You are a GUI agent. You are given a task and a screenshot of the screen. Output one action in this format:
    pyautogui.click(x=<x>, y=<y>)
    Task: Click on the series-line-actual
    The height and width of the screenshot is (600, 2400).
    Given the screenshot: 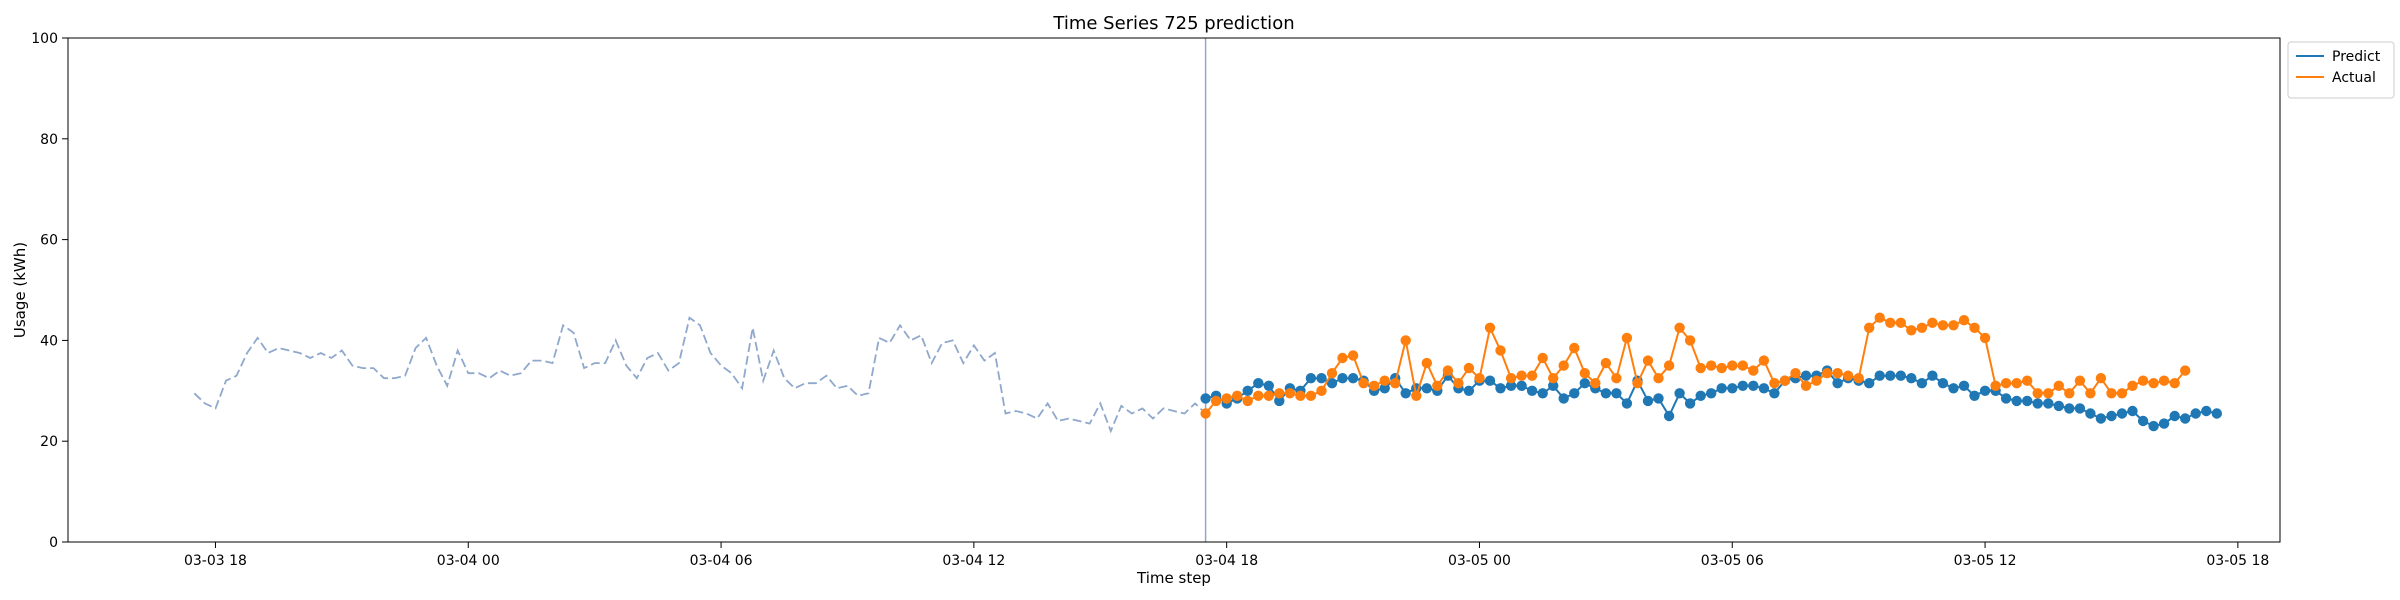 What is the action you would take?
    pyautogui.click(x=1695, y=365)
    